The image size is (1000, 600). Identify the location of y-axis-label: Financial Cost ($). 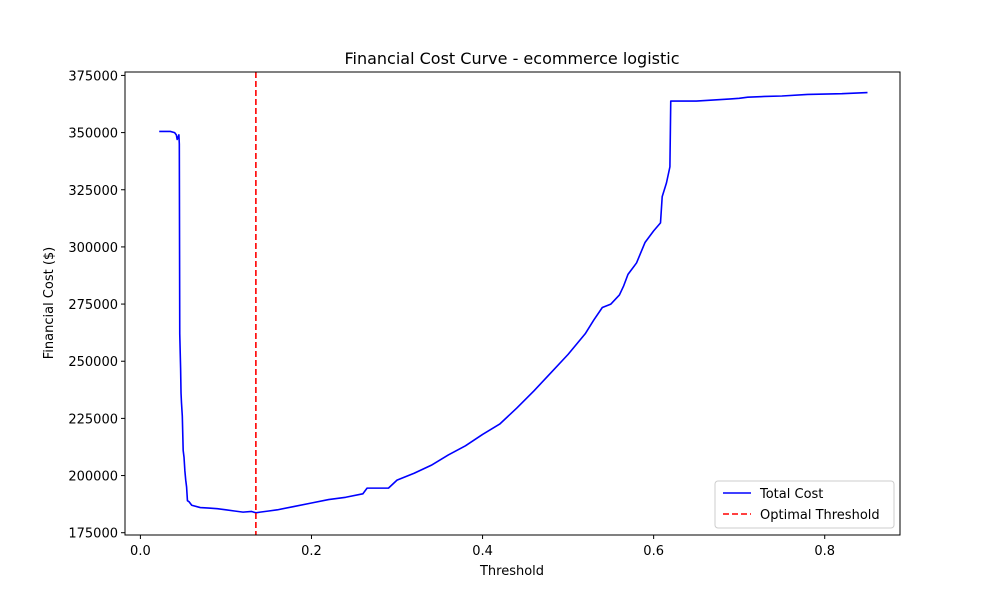
(49, 303).